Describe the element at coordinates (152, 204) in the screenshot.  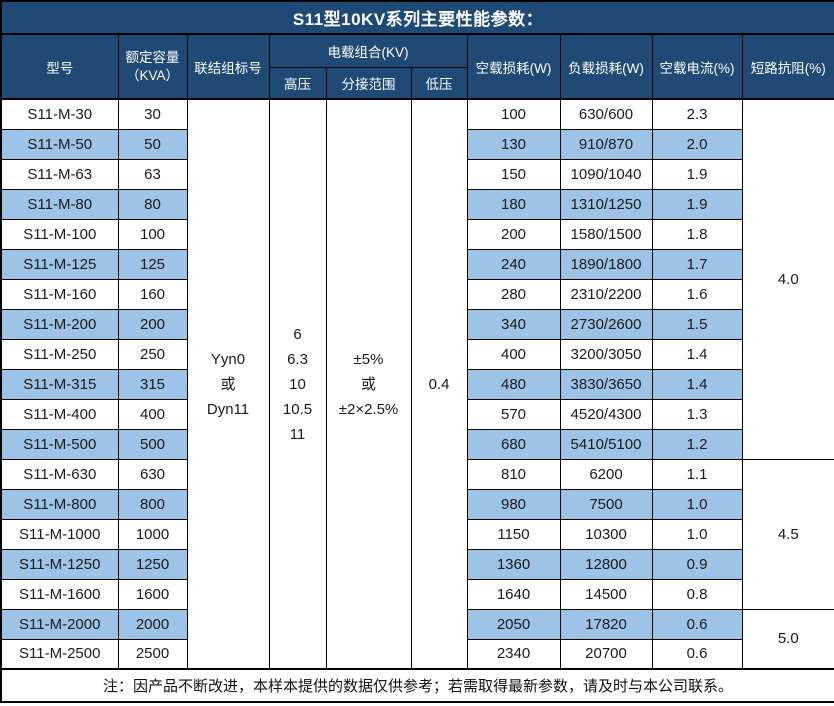
I see `kva-cell: 80` at that location.